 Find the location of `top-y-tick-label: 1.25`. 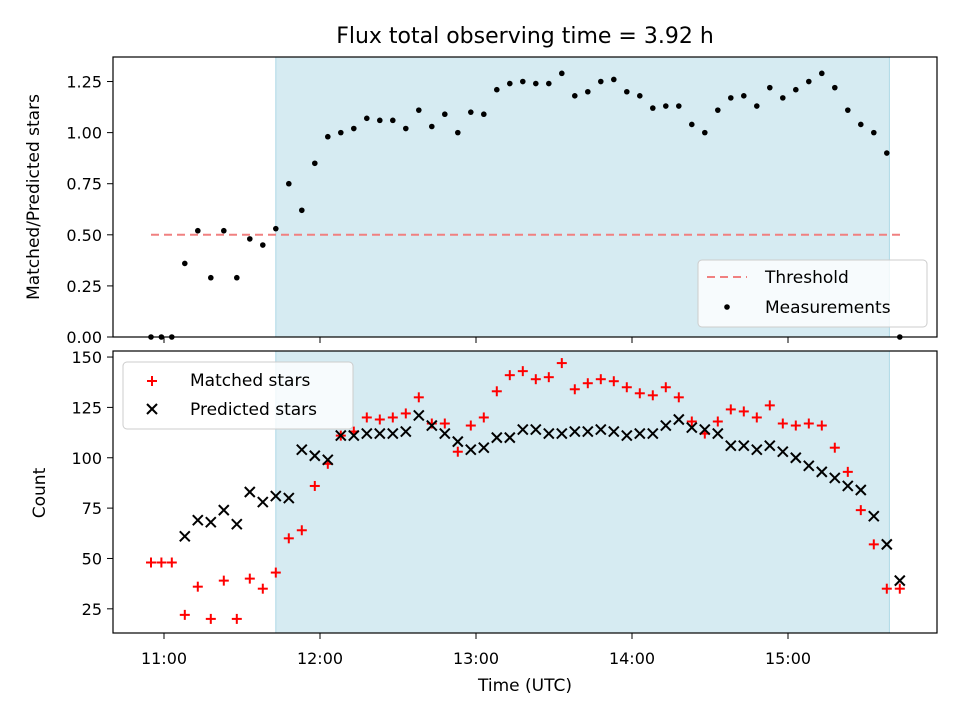

top-y-tick-label: 1.25 is located at coordinates (84, 82).